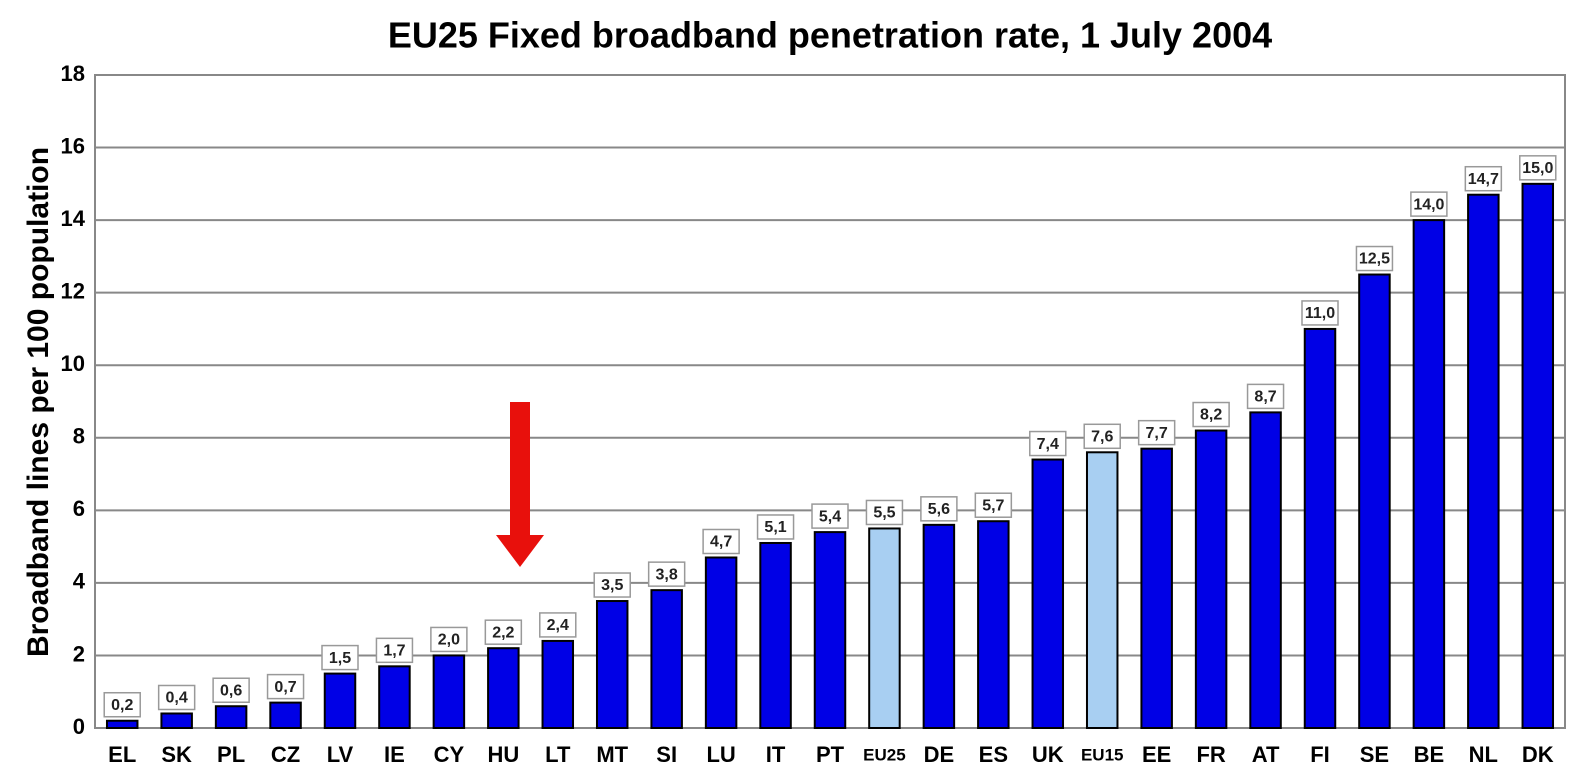 The height and width of the screenshot is (783, 1585). I want to click on y-tick-label: 14, so click(73, 218).